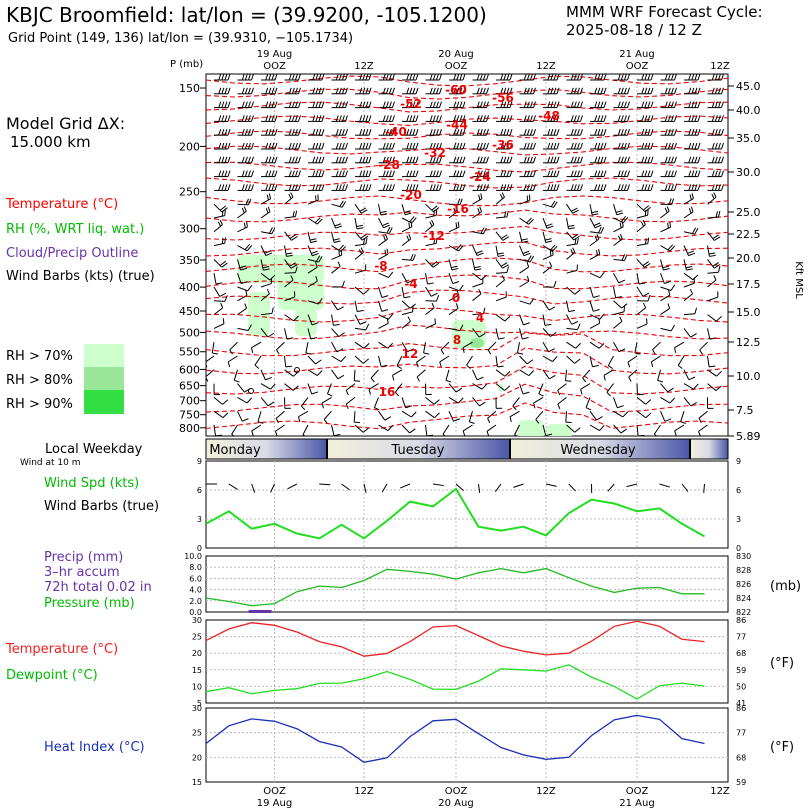 The height and width of the screenshot is (811, 810). Describe the element at coordinates (197, 620) in the screenshot. I see `left-tick-label: 30` at that location.